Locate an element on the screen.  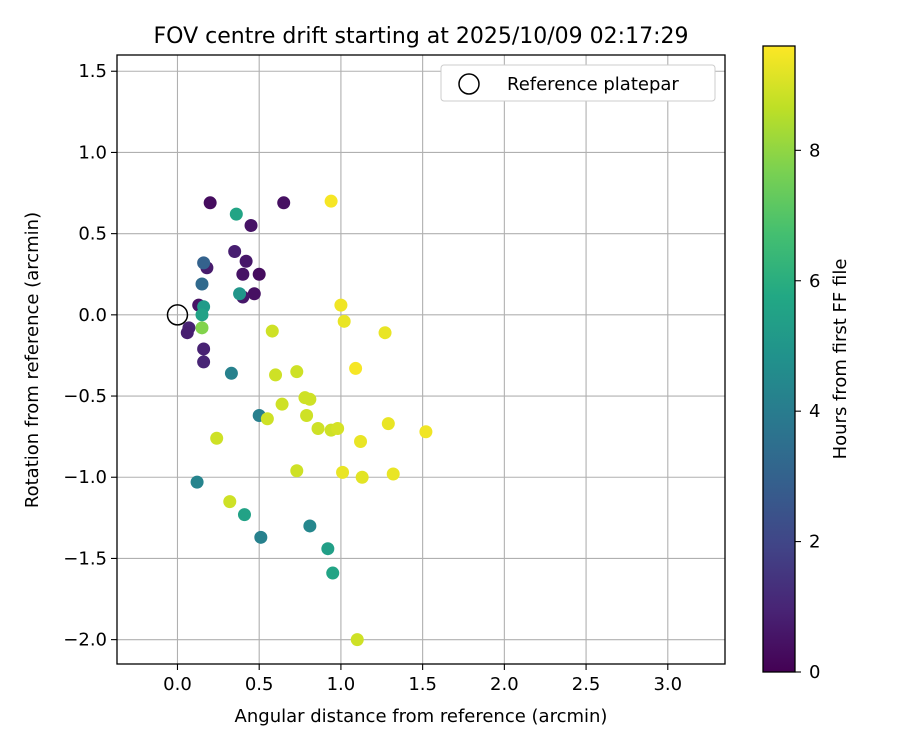
colorbar: 0 2 4 6 8 Hours from first FF file is located at coordinates (806, 364).